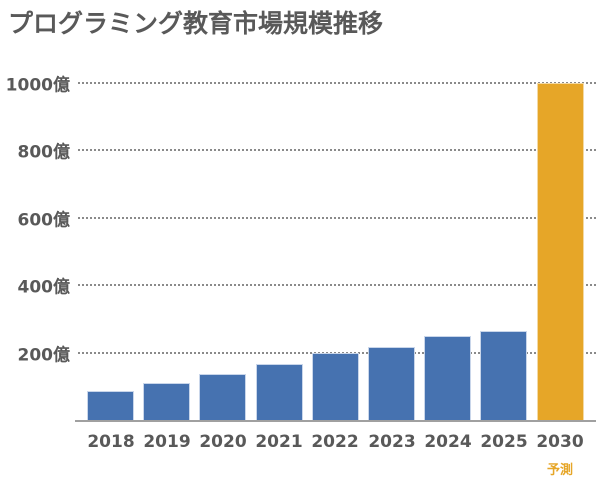 The width and height of the screenshot is (600, 487). I want to click on bar-2030, so click(560, 252).